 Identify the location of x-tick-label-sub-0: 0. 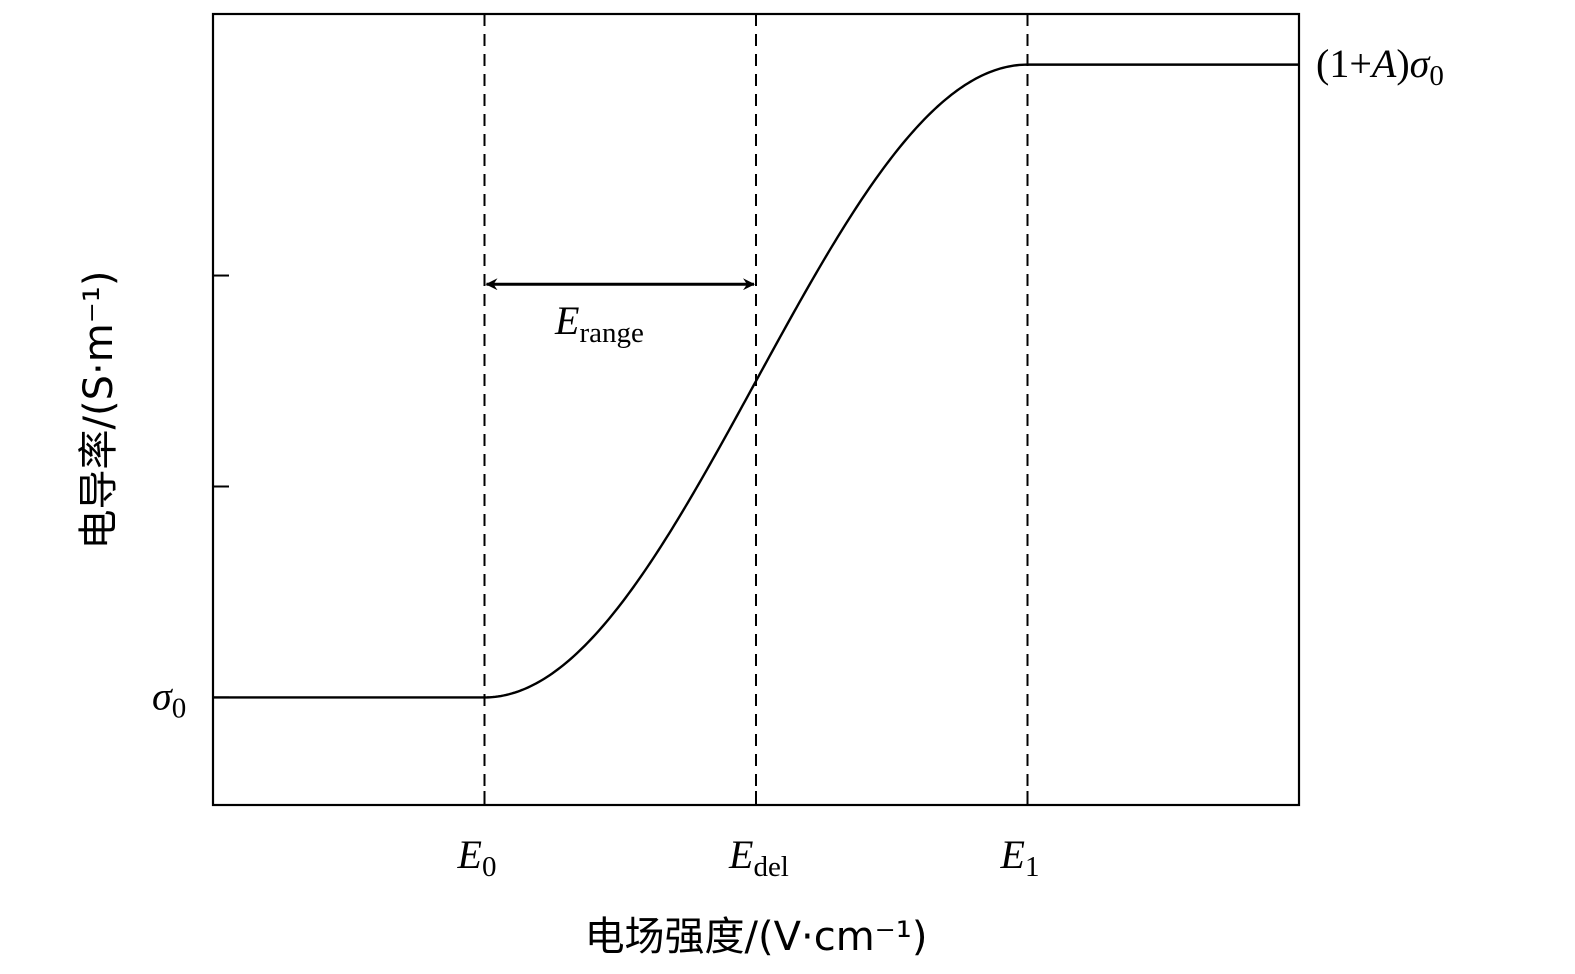
(489, 867).